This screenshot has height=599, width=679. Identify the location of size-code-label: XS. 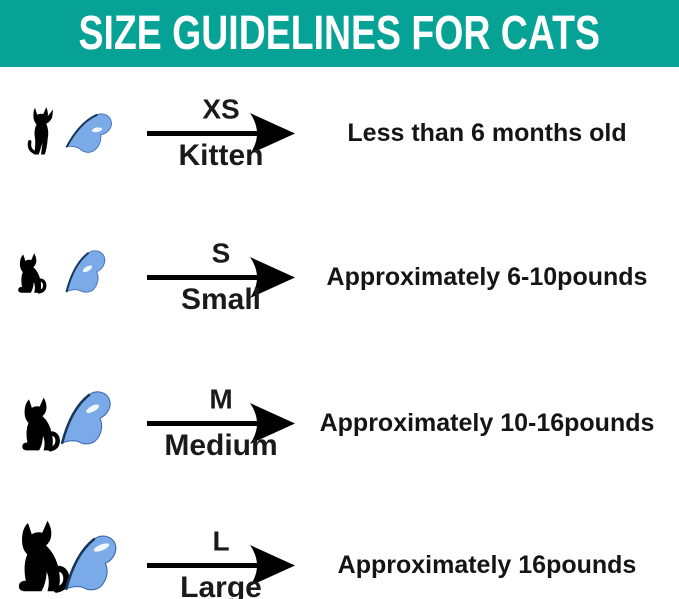
(221, 109).